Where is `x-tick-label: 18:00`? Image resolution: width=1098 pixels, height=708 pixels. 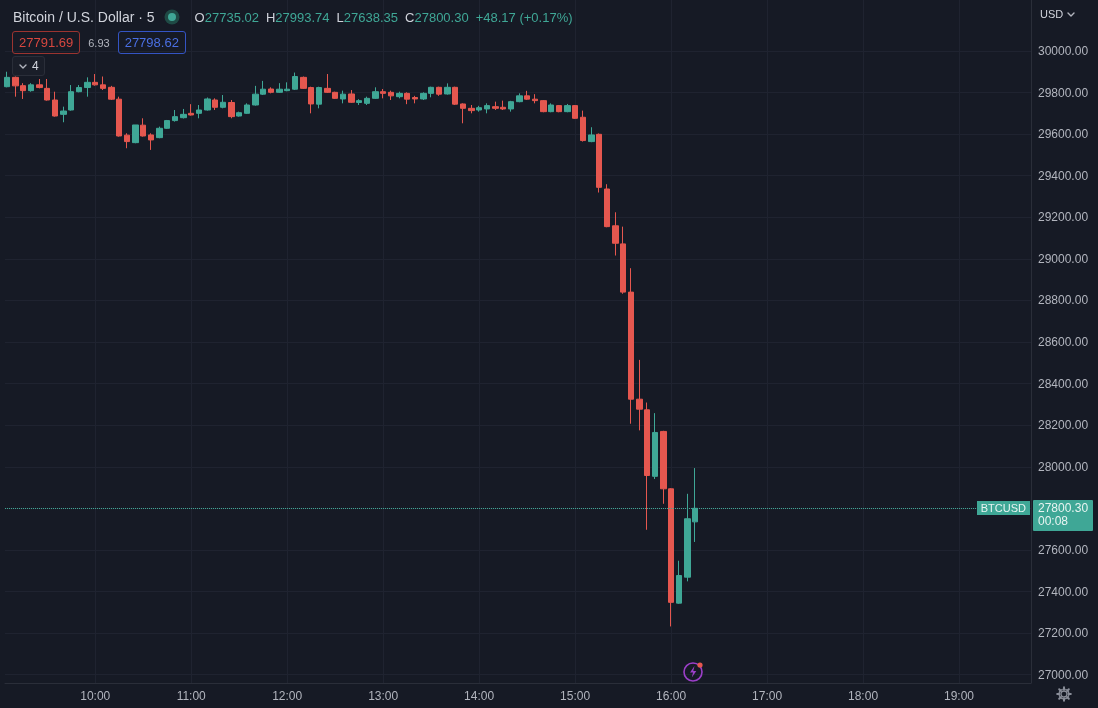 x-tick-label: 18:00 is located at coordinates (863, 696).